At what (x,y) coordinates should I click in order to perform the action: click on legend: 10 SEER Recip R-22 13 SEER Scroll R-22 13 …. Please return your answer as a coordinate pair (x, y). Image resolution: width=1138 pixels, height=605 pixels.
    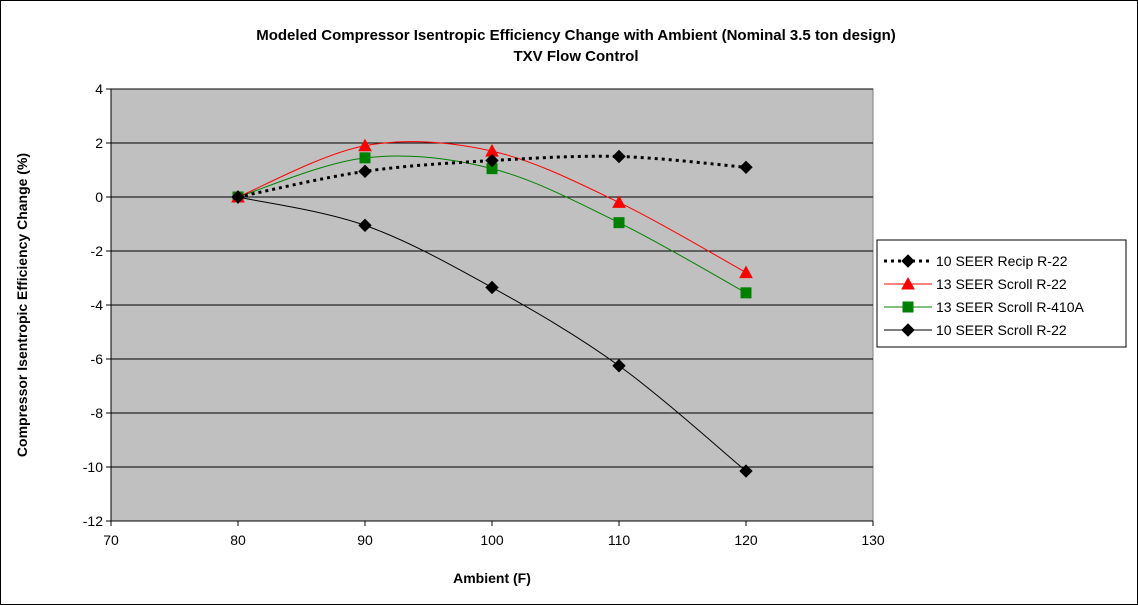
    Looking at the image, I should click on (1001, 293).